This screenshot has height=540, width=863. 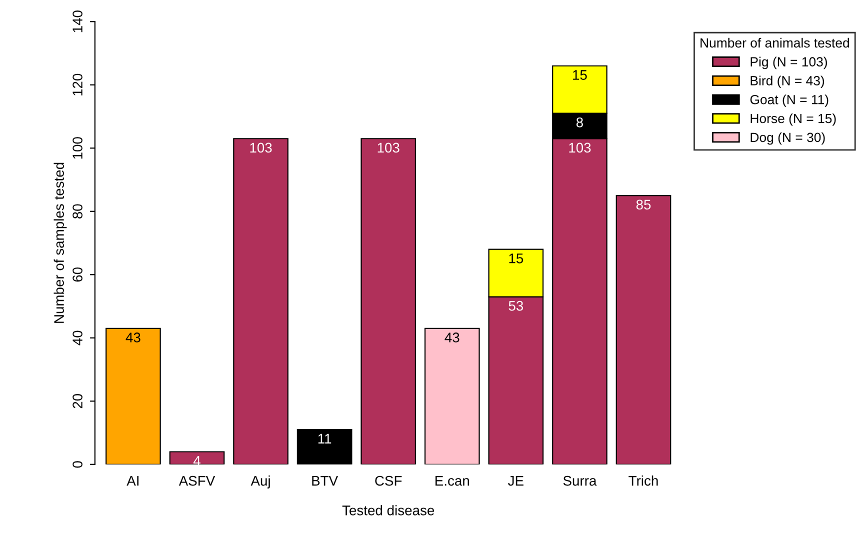 What do you see at coordinates (60, 242) in the screenshot?
I see `y-axis-title: Number of samples tested` at bounding box center [60, 242].